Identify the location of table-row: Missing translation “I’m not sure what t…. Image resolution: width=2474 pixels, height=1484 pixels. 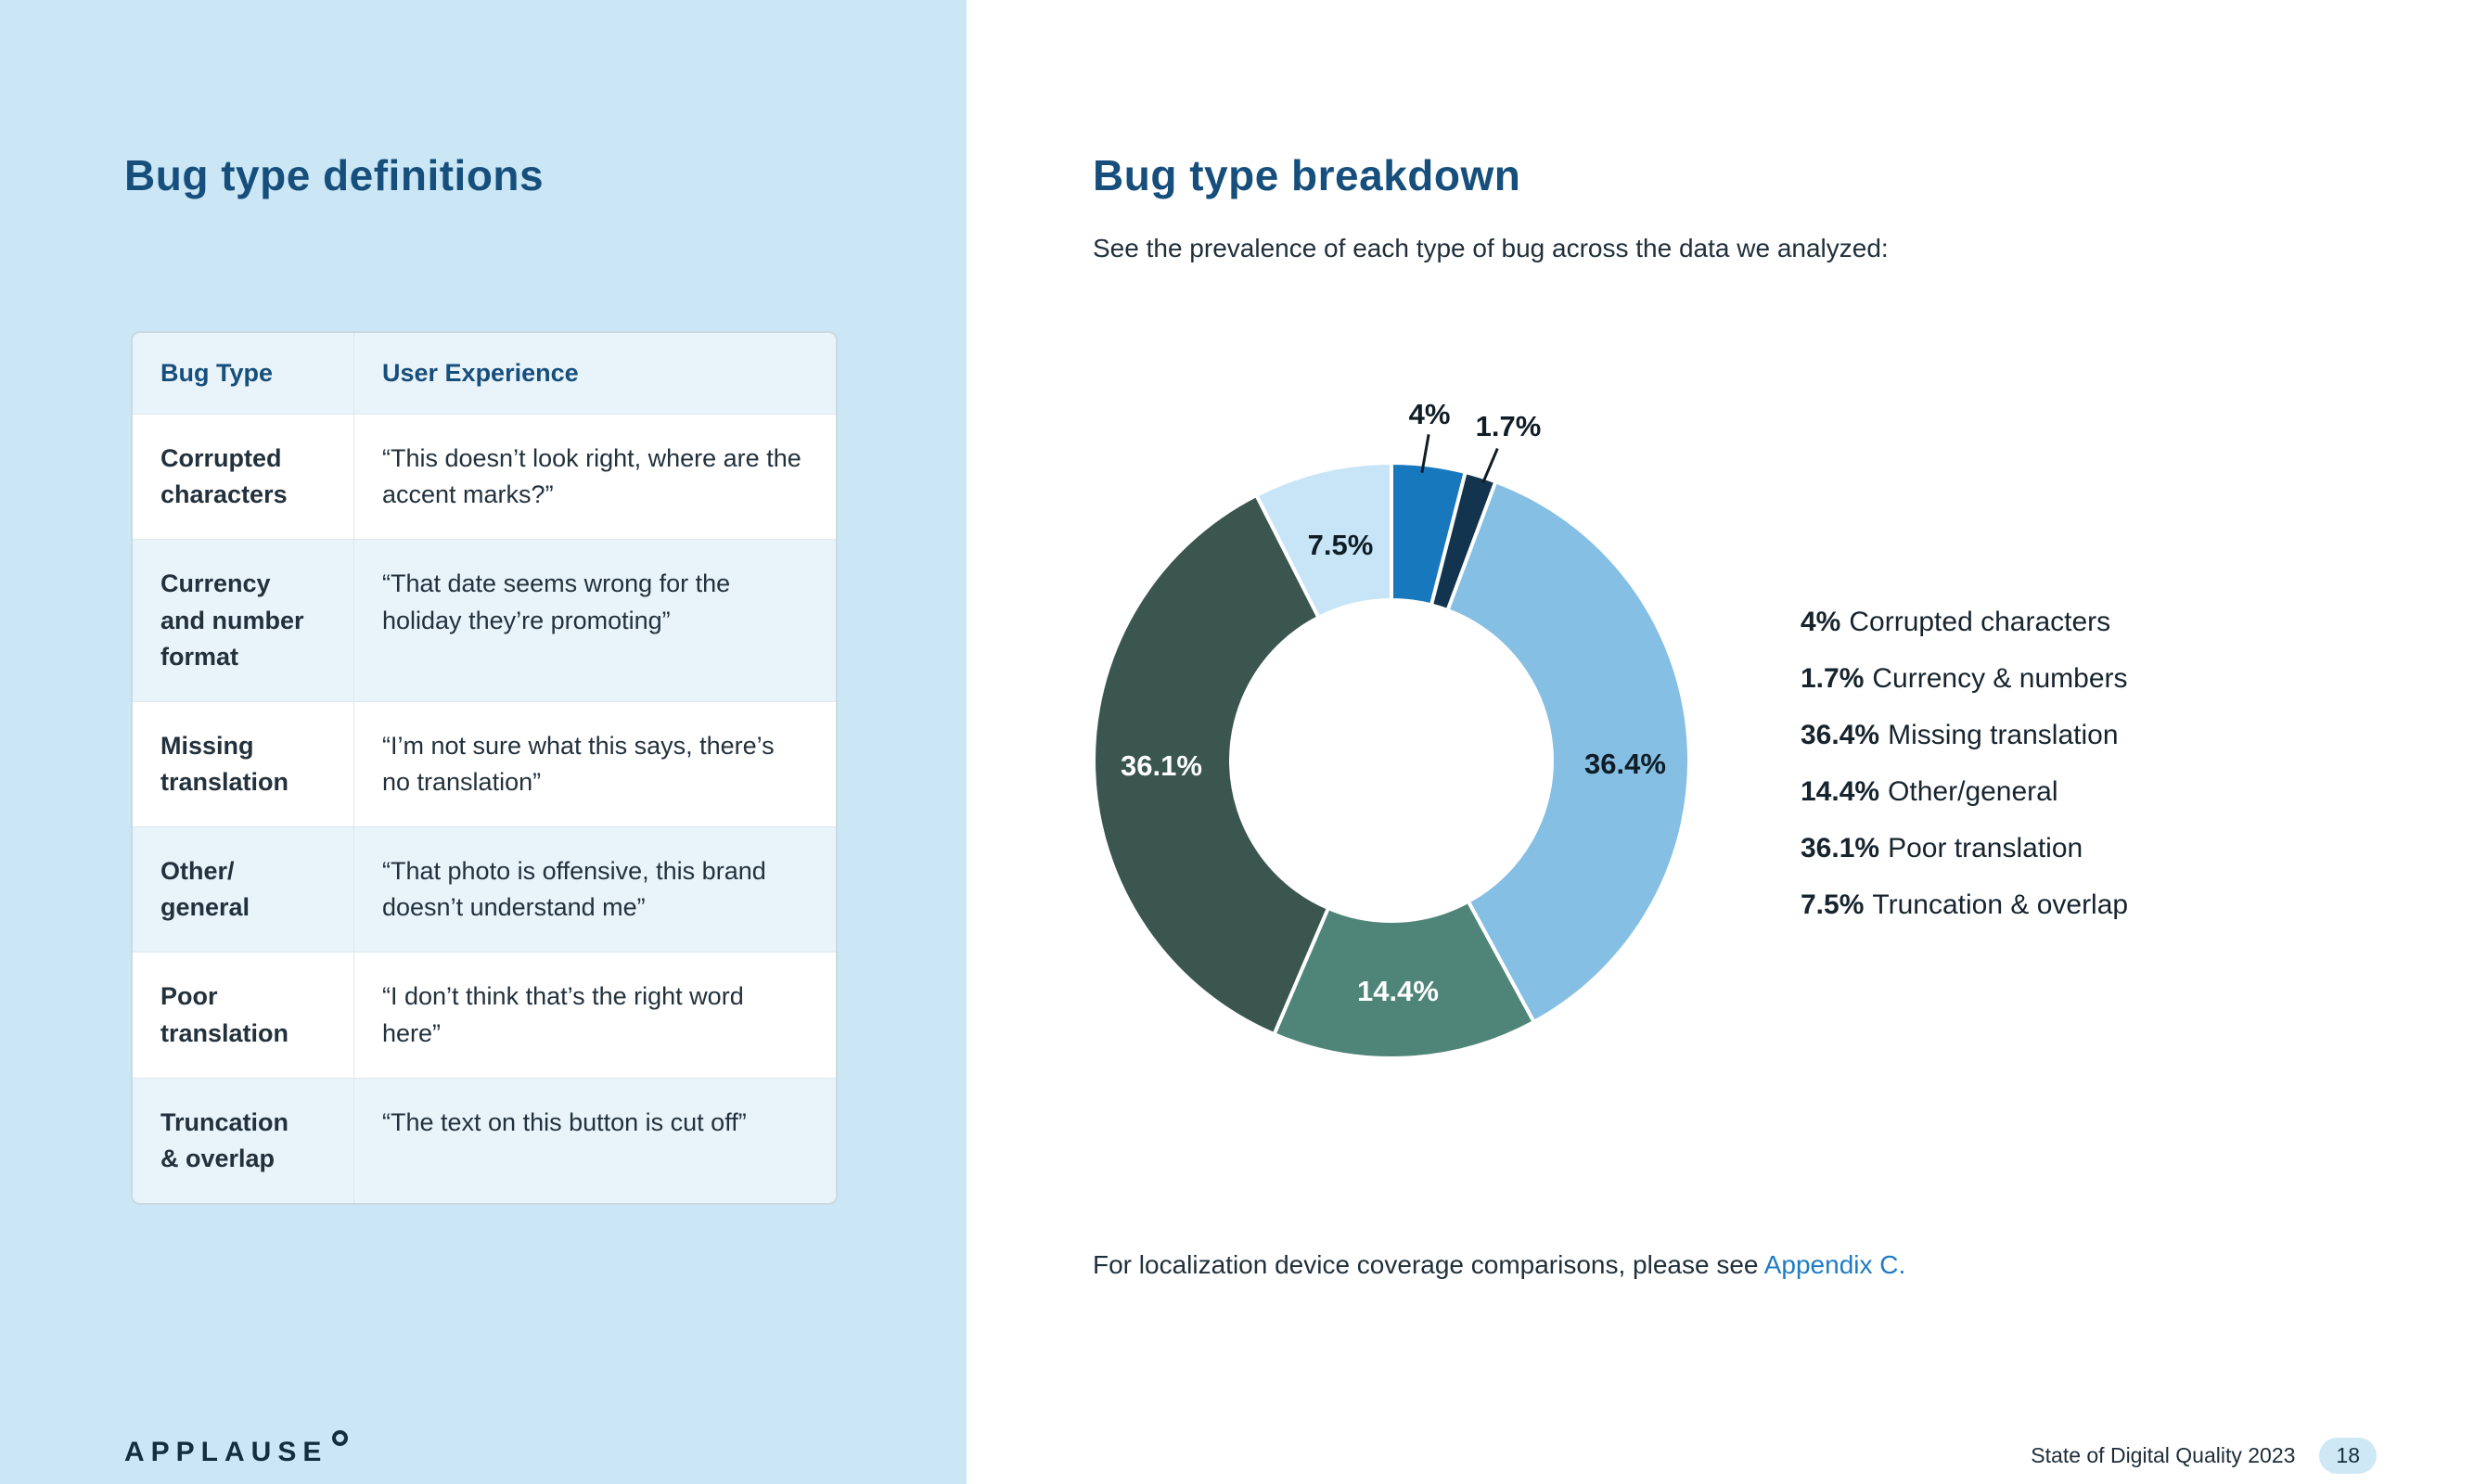
(485, 764).